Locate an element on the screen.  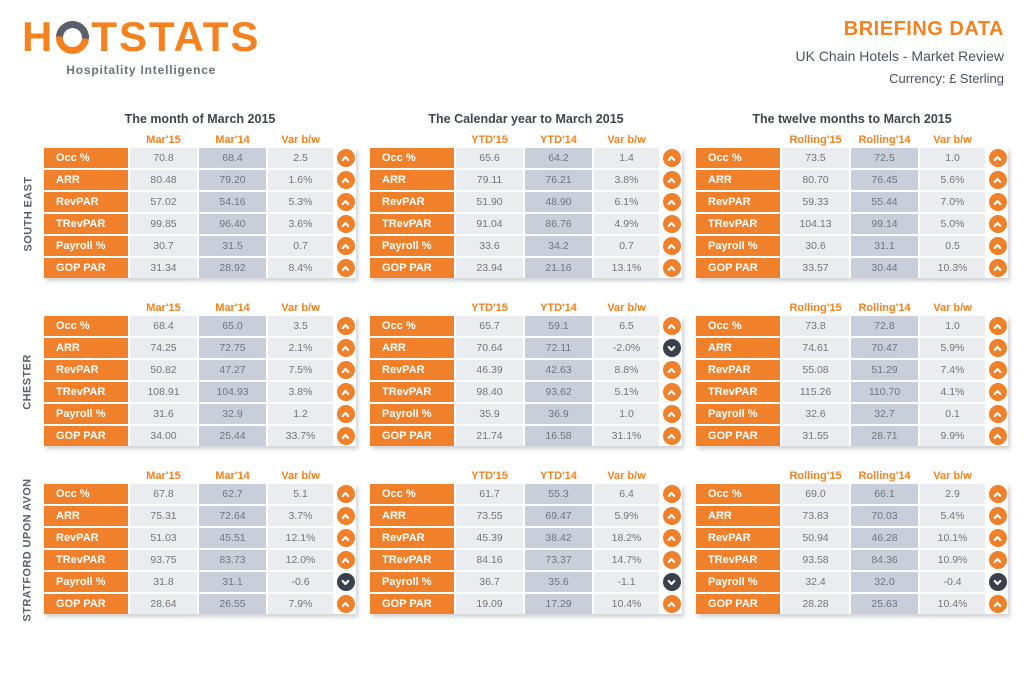
logo-o-ring-icon is located at coordinates (73, 37).